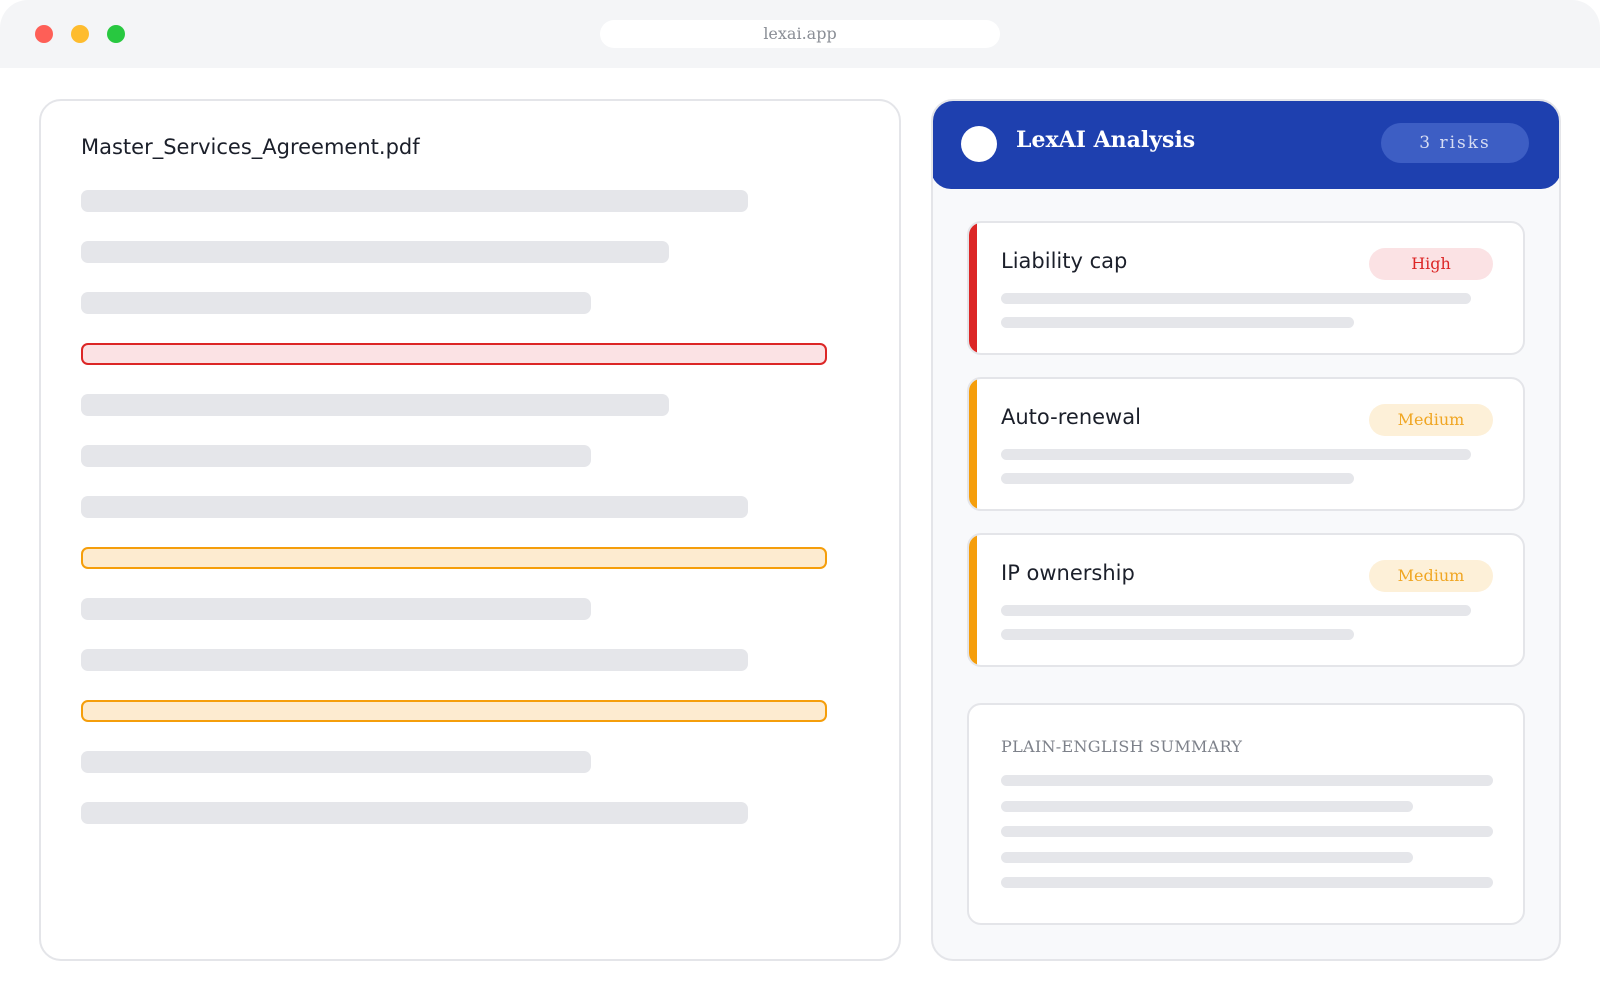  I want to click on minimize-window-button, so click(80, 34).